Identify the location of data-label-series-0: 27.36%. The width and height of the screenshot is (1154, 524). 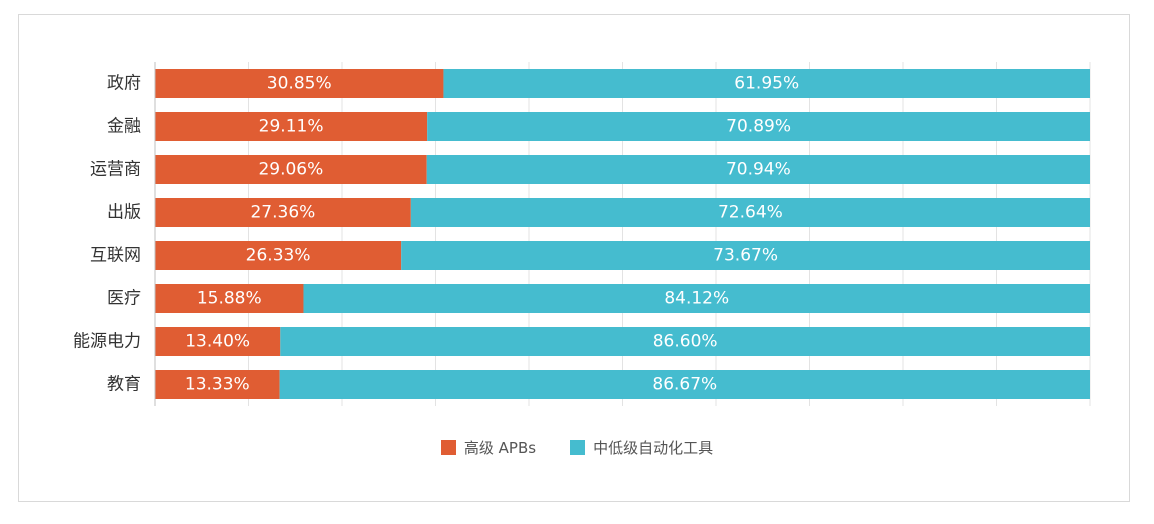
(282, 213).